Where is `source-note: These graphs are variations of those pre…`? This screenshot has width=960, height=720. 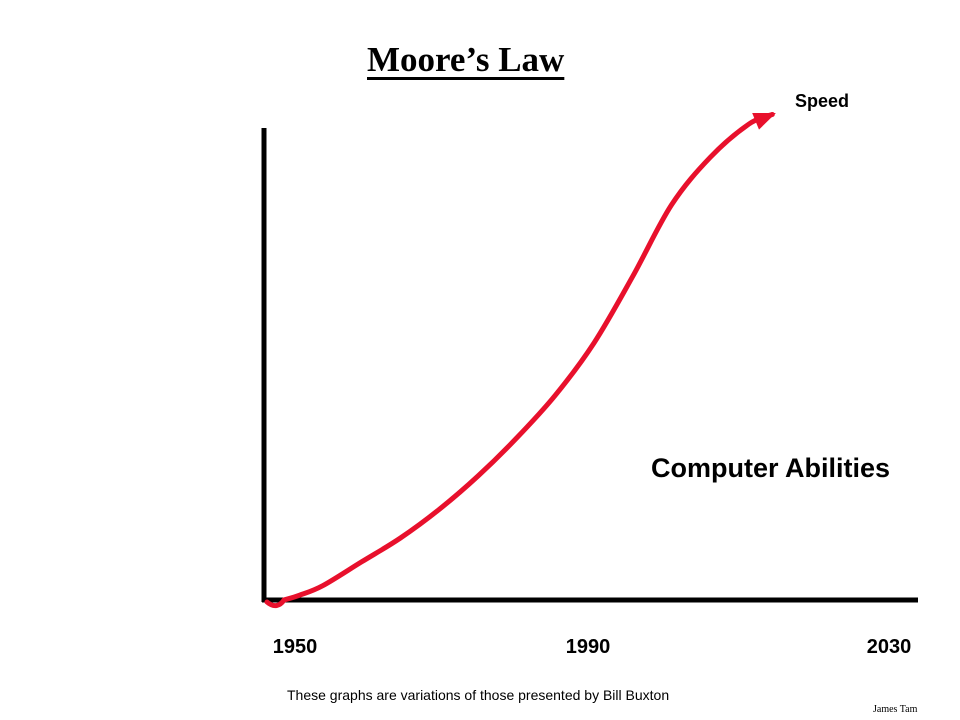 source-note: These graphs are variations of those pre… is located at coordinates (478, 695).